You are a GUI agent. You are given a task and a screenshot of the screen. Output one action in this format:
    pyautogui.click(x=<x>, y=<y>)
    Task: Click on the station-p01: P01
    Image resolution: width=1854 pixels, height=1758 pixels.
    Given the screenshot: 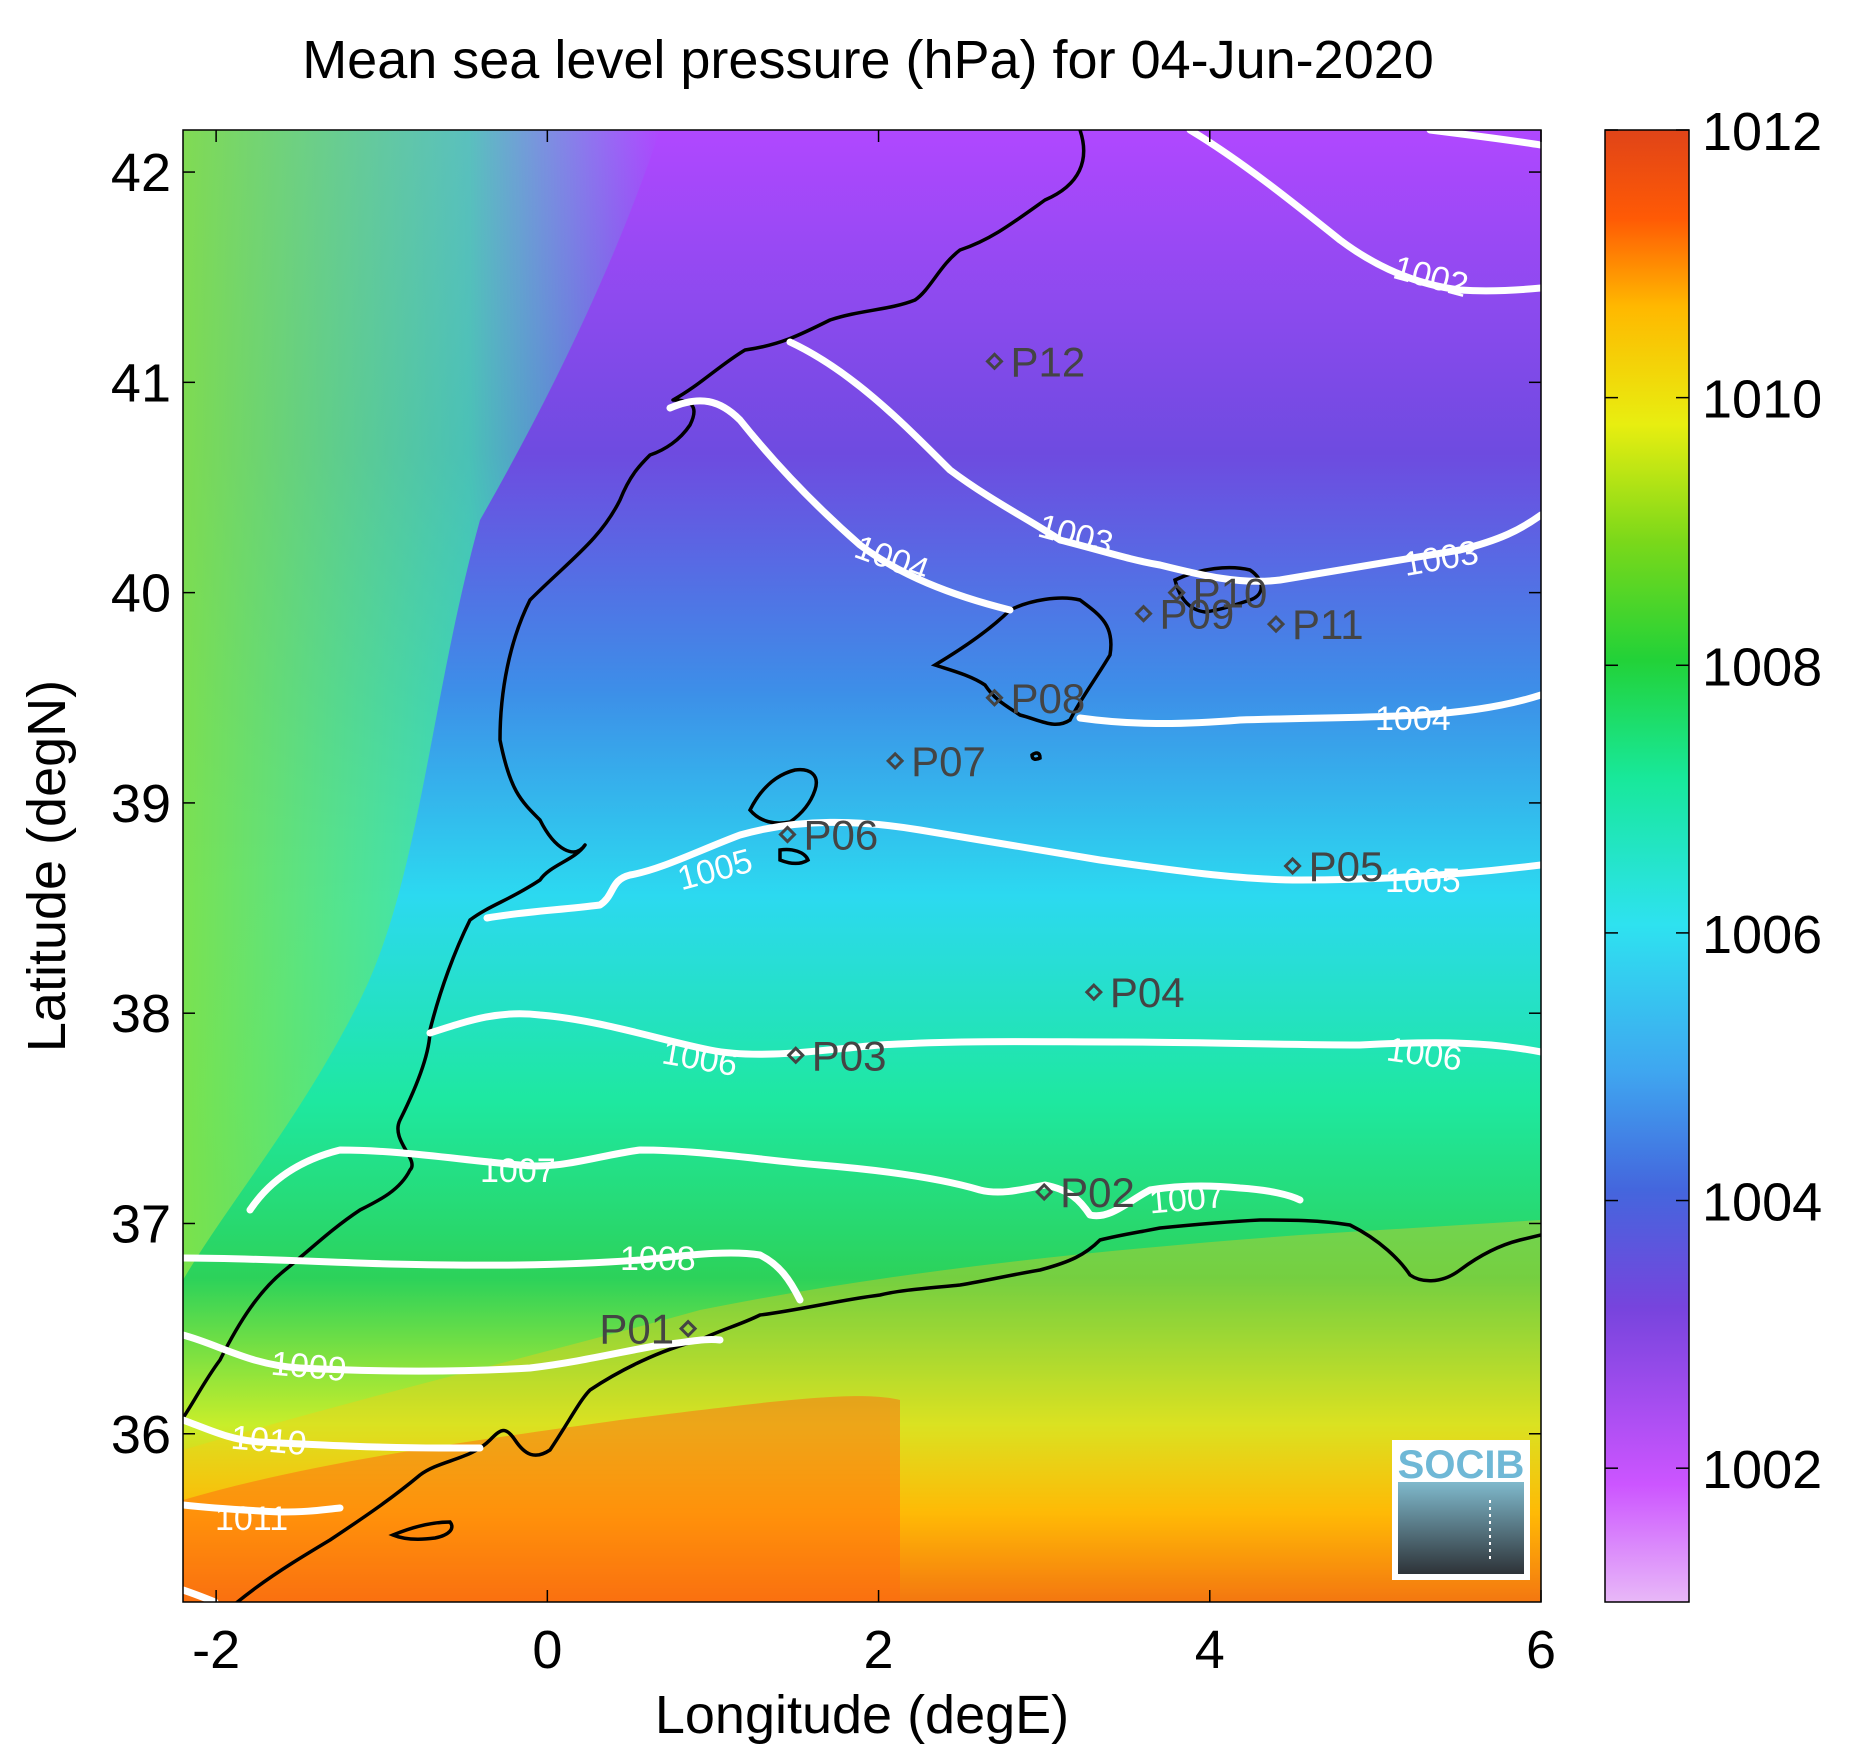 What is the action you would take?
    pyautogui.click(x=648, y=1329)
    